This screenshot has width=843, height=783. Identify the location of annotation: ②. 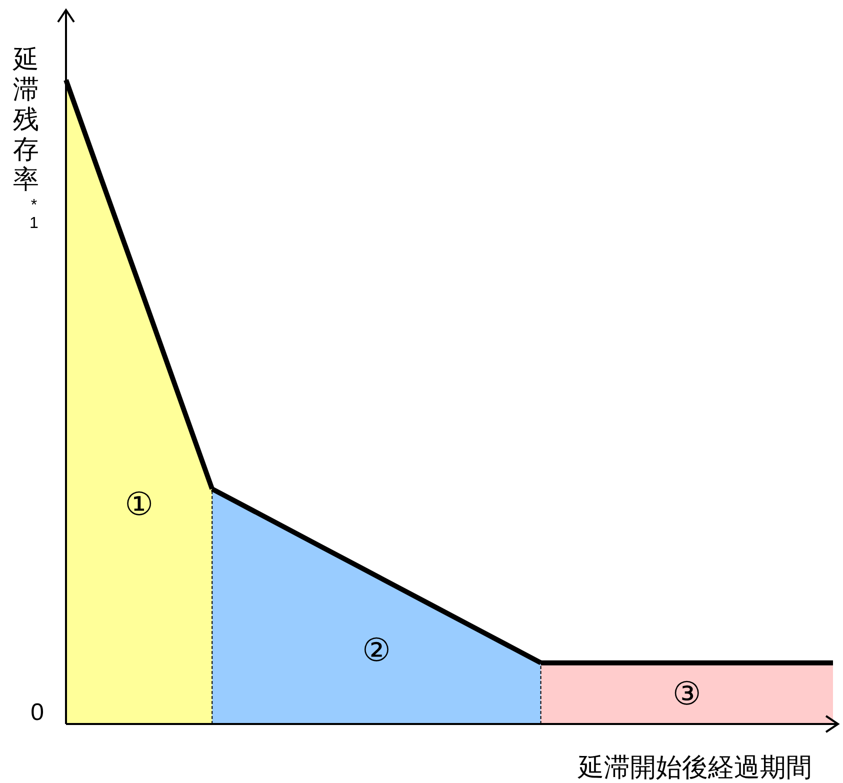
(376, 650).